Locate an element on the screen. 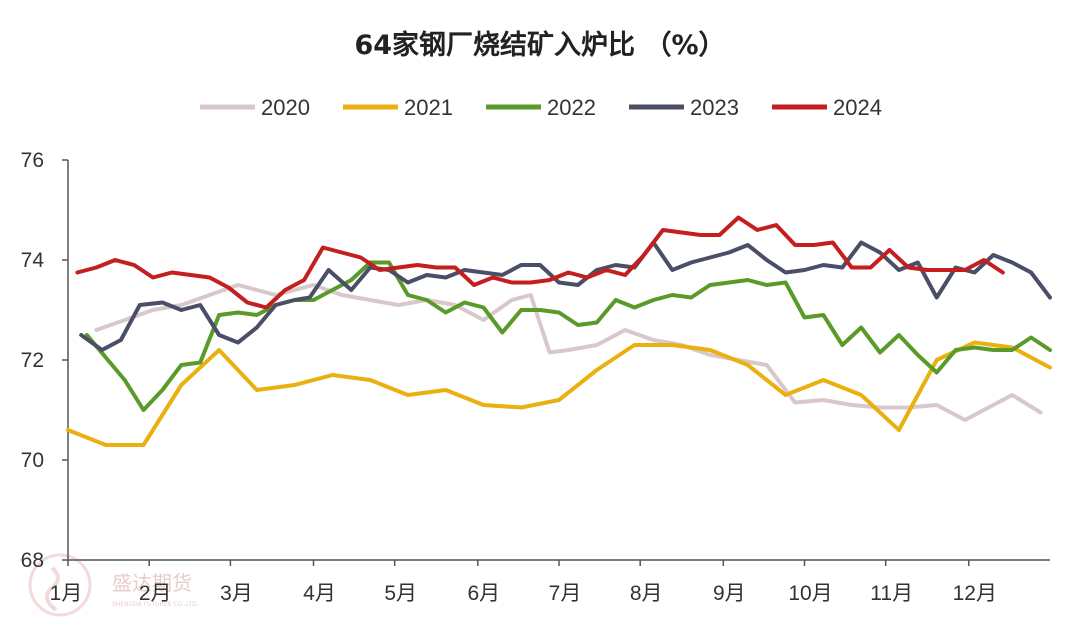 Image resolution: width=1080 pixels, height=629 pixels. legend: 2020 2021 2022 2023 2024 is located at coordinates (541, 107).